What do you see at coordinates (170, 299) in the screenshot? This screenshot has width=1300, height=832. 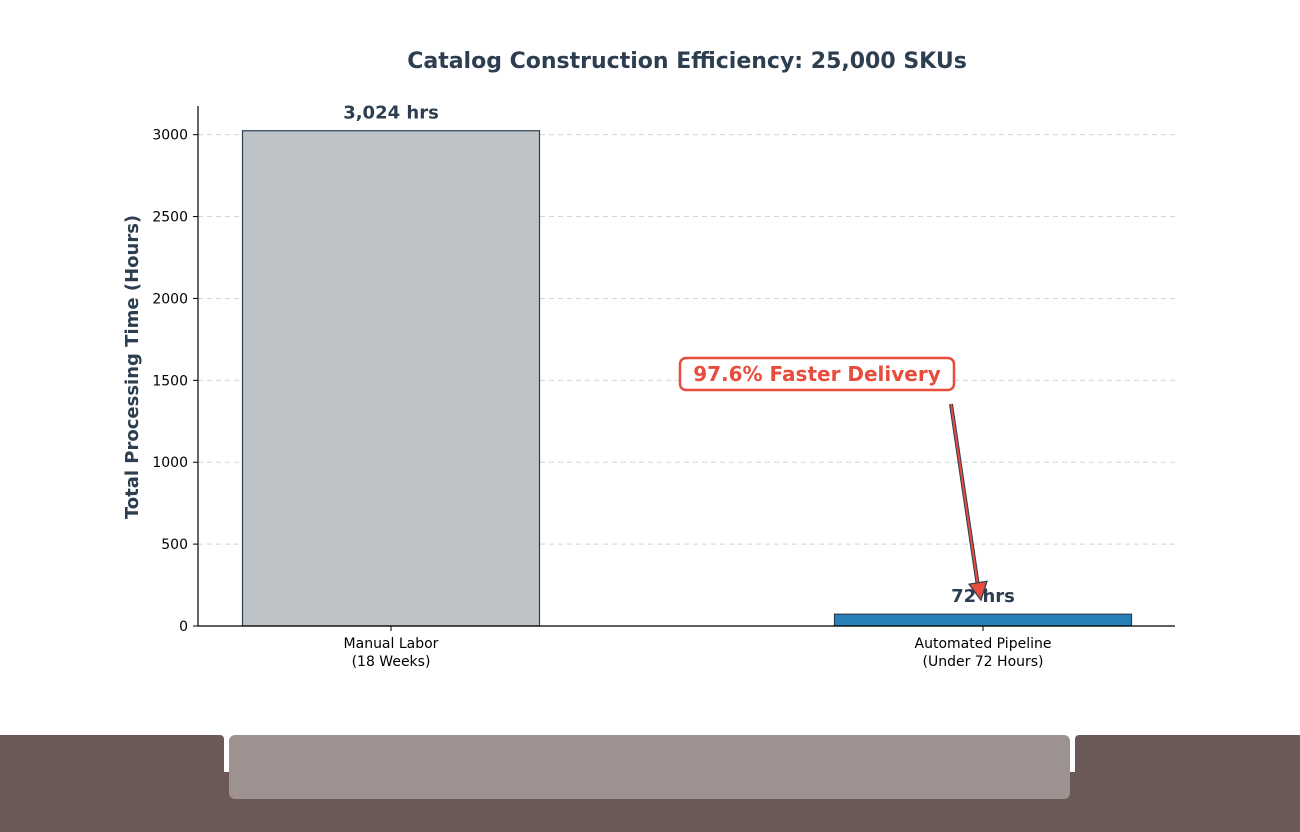 I see `y-tick-label: 2000` at bounding box center [170, 299].